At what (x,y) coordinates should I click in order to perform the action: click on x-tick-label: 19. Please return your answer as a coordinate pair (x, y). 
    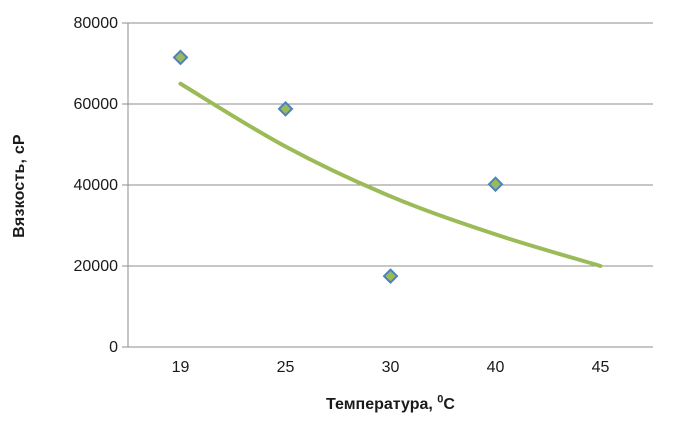
    Looking at the image, I should click on (181, 367).